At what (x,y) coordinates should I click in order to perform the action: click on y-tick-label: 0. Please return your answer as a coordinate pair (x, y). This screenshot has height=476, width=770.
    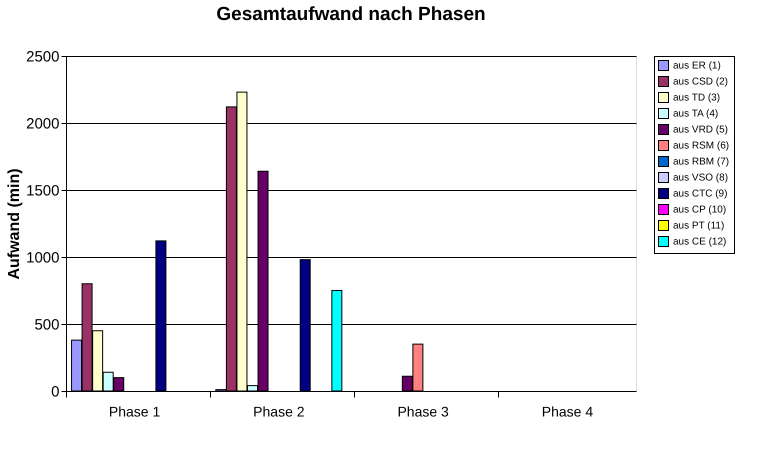
    Looking at the image, I should click on (55, 392).